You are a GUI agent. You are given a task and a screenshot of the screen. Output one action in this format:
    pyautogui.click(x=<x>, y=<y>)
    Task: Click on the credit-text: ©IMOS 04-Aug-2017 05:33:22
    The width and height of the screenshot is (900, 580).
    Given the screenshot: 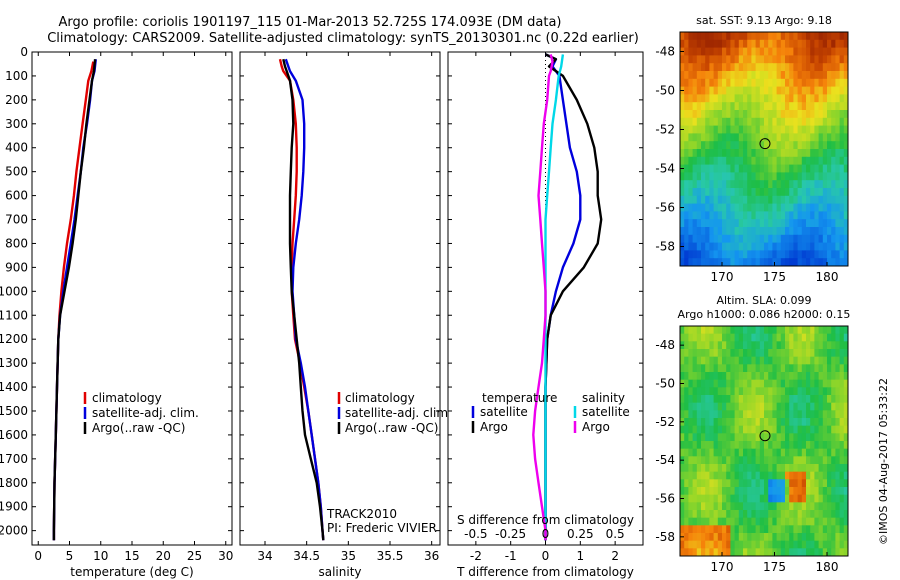 What is the action you would take?
    pyautogui.click(x=883, y=461)
    